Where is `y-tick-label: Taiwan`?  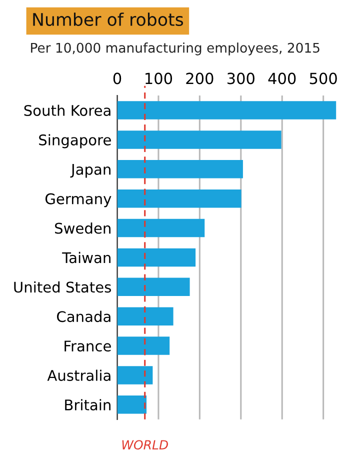 y-tick-label: Taiwan is located at coordinates (86, 258).